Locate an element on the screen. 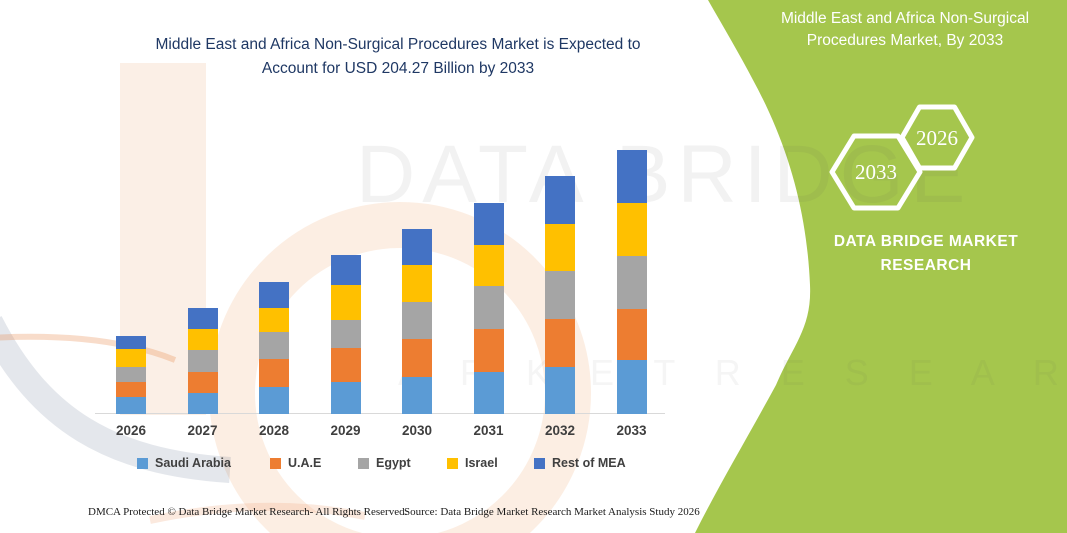 This screenshot has height=533, width=1067. bar-segment-u-a-e-2029 is located at coordinates (345, 365).